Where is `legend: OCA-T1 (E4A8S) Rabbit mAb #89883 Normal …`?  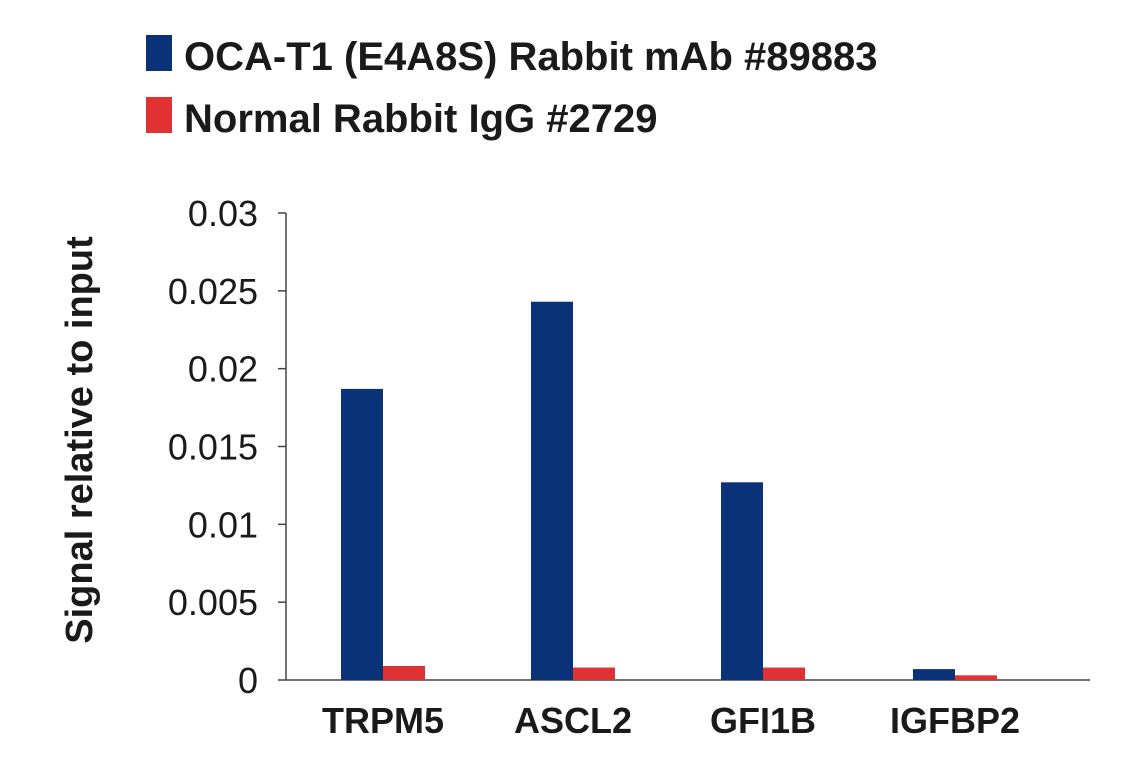
legend: OCA-T1 (E4A8S) Rabbit mAb #89883 Normal … is located at coordinates (512, 88).